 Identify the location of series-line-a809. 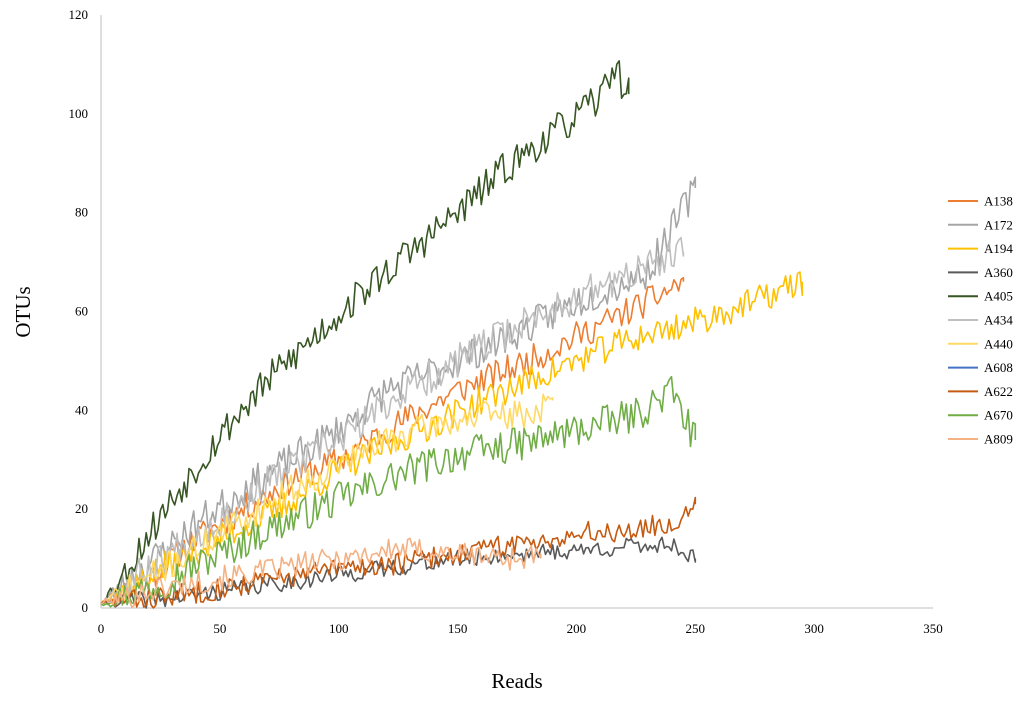
(321, 573).